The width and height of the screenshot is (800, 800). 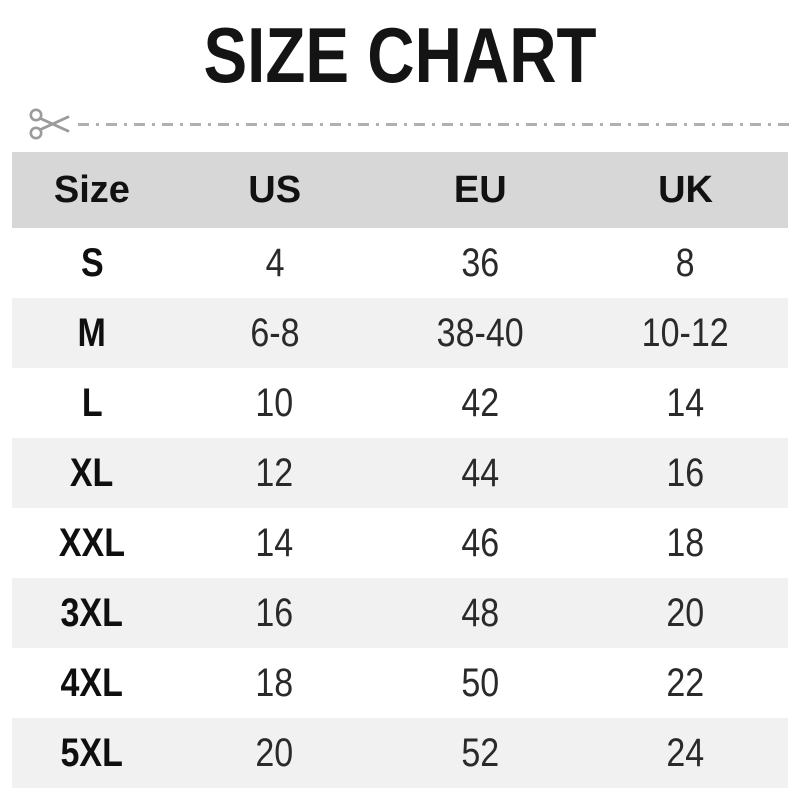 I want to click on size-value-text: 44, so click(x=480, y=472).